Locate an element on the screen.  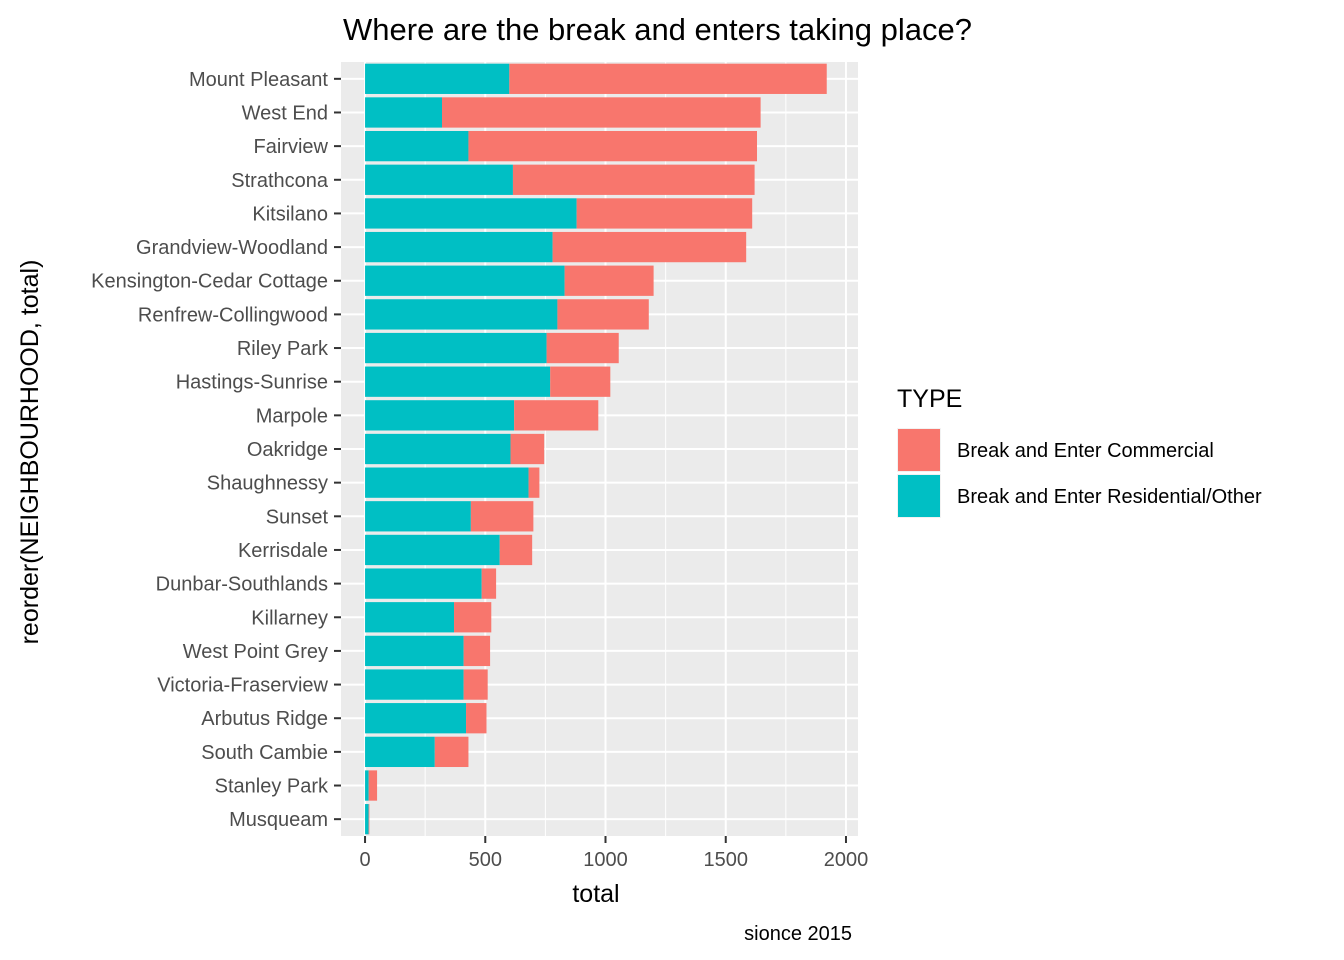
x-axis-title: total is located at coordinates (595, 894).